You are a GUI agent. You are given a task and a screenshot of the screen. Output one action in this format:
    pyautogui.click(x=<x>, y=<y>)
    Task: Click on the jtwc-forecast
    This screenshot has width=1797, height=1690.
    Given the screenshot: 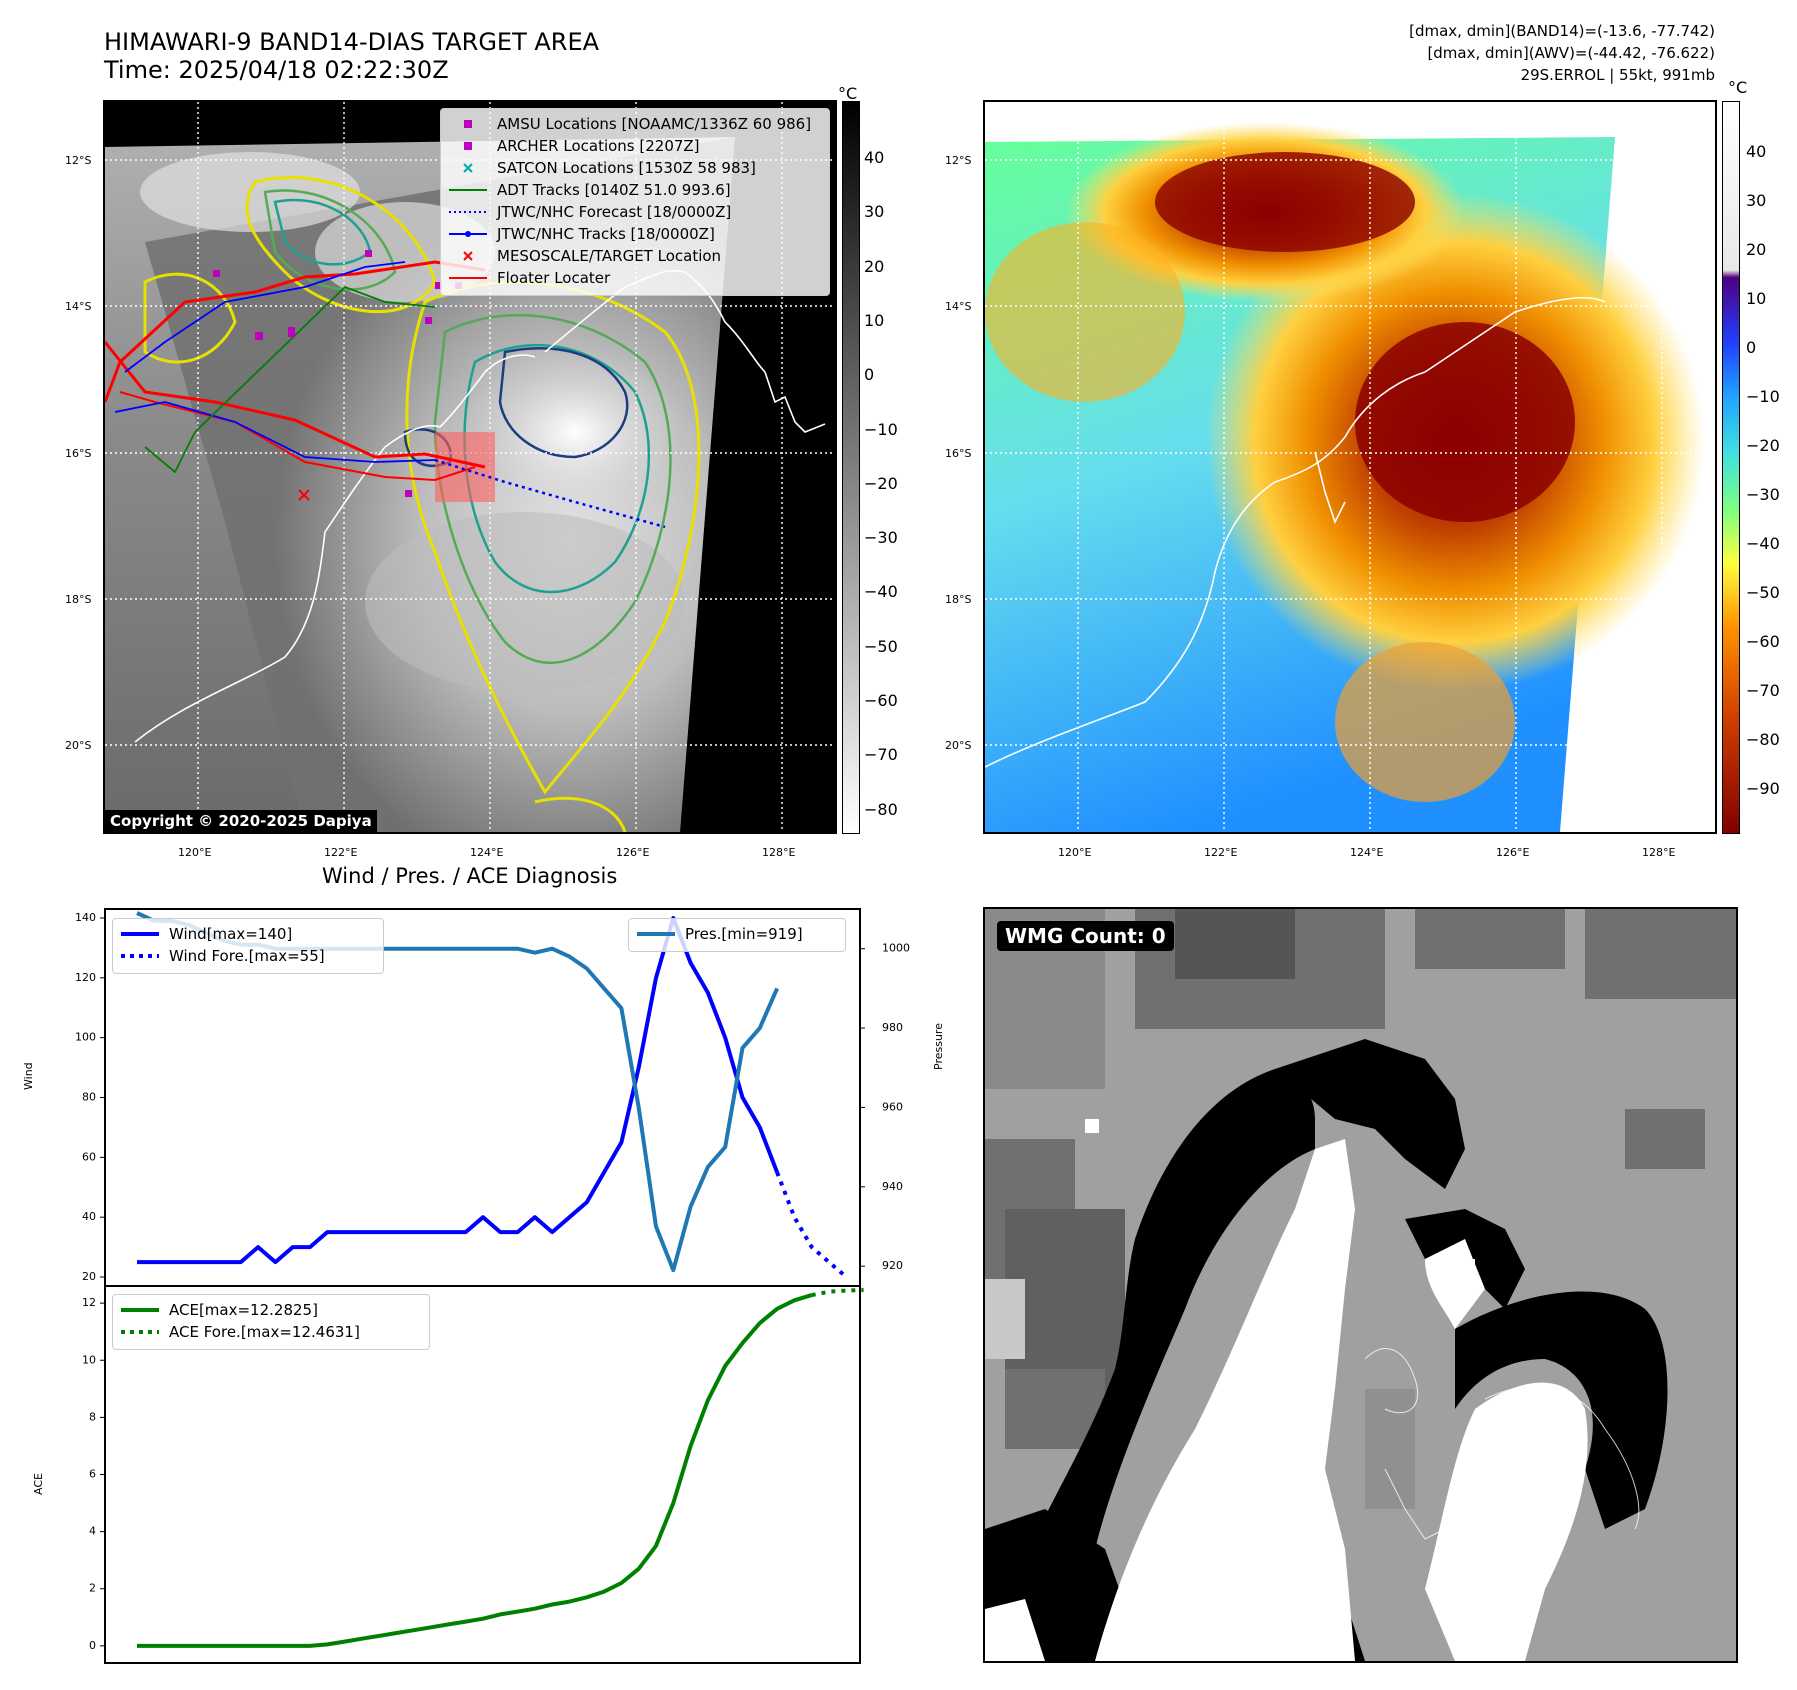 What is the action you would take?
    pyautogui.click(x=550, y=493)
    